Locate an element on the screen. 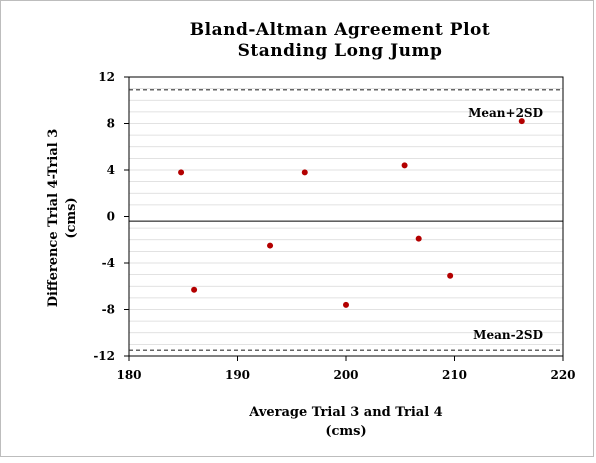 This screenshot has height=463, width=596. x-tick-label-200: 200 is located at coordinates (345, 375).